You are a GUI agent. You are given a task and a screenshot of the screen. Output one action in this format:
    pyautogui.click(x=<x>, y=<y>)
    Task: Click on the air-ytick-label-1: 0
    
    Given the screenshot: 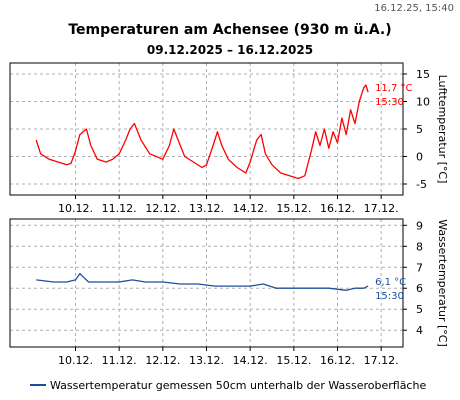 What is the action you would take?
    pyautogui.click(x=419, y=157)
    